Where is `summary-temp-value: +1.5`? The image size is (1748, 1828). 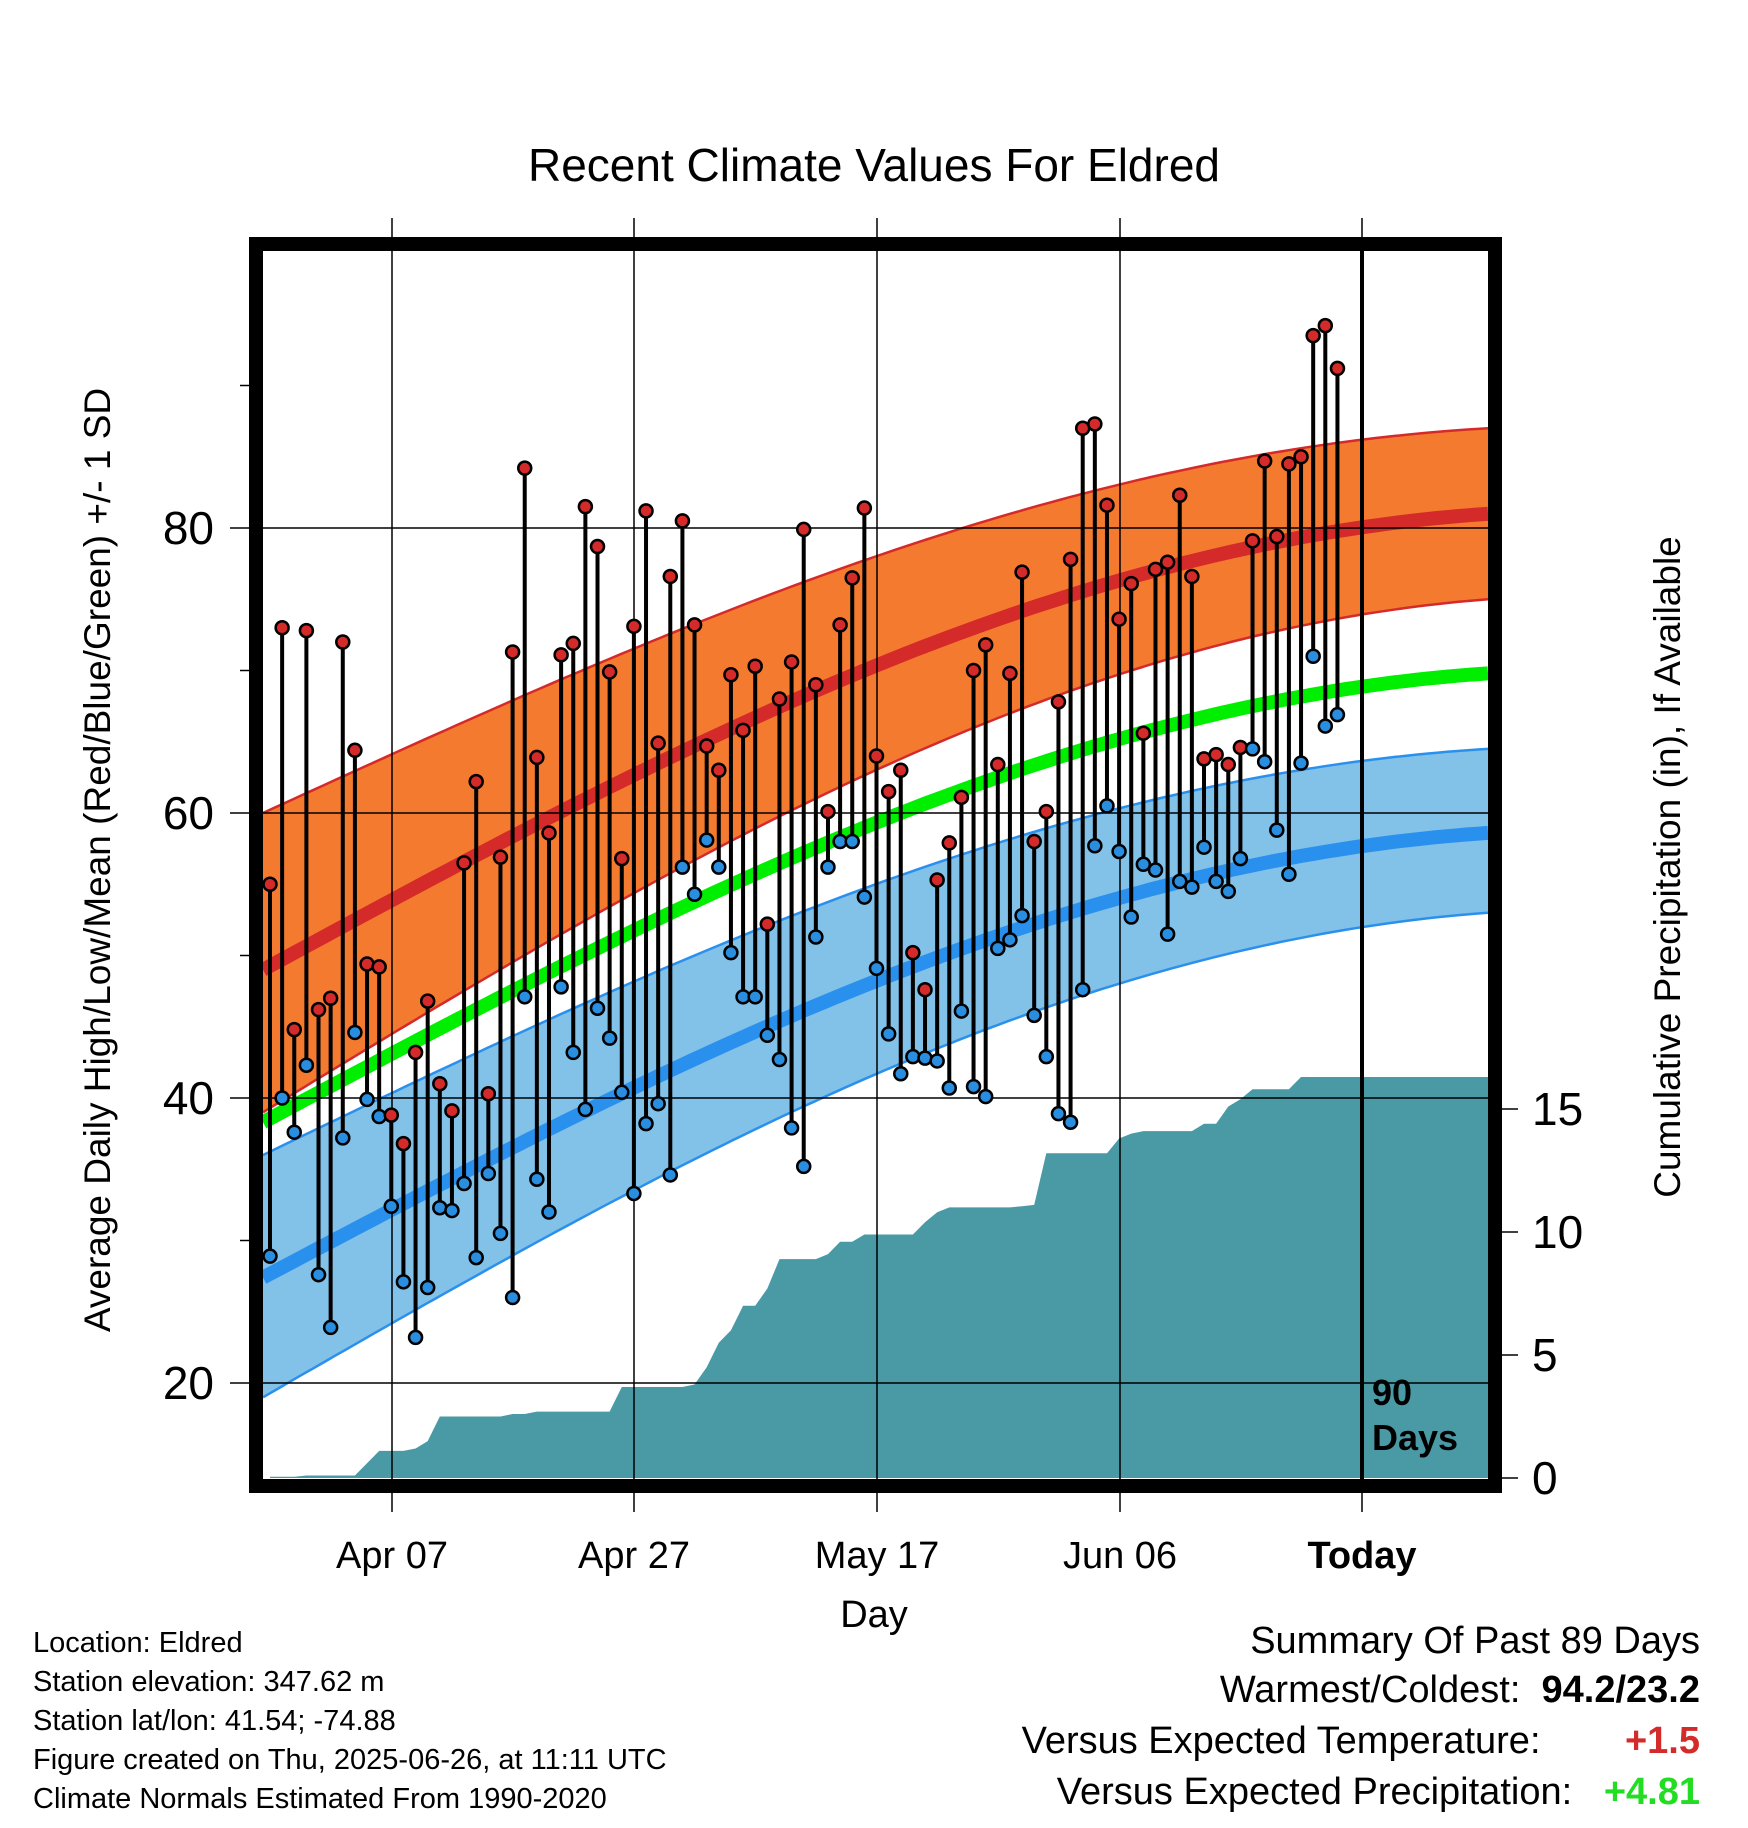
summary-temp-value: +1.5 is located at coordinates (1662, 1741).